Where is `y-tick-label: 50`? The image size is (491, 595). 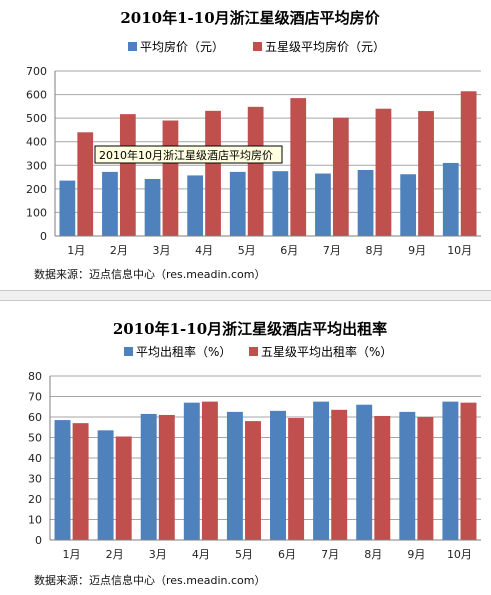 y-tick-label: 50 is located at coordinates (35, 438).